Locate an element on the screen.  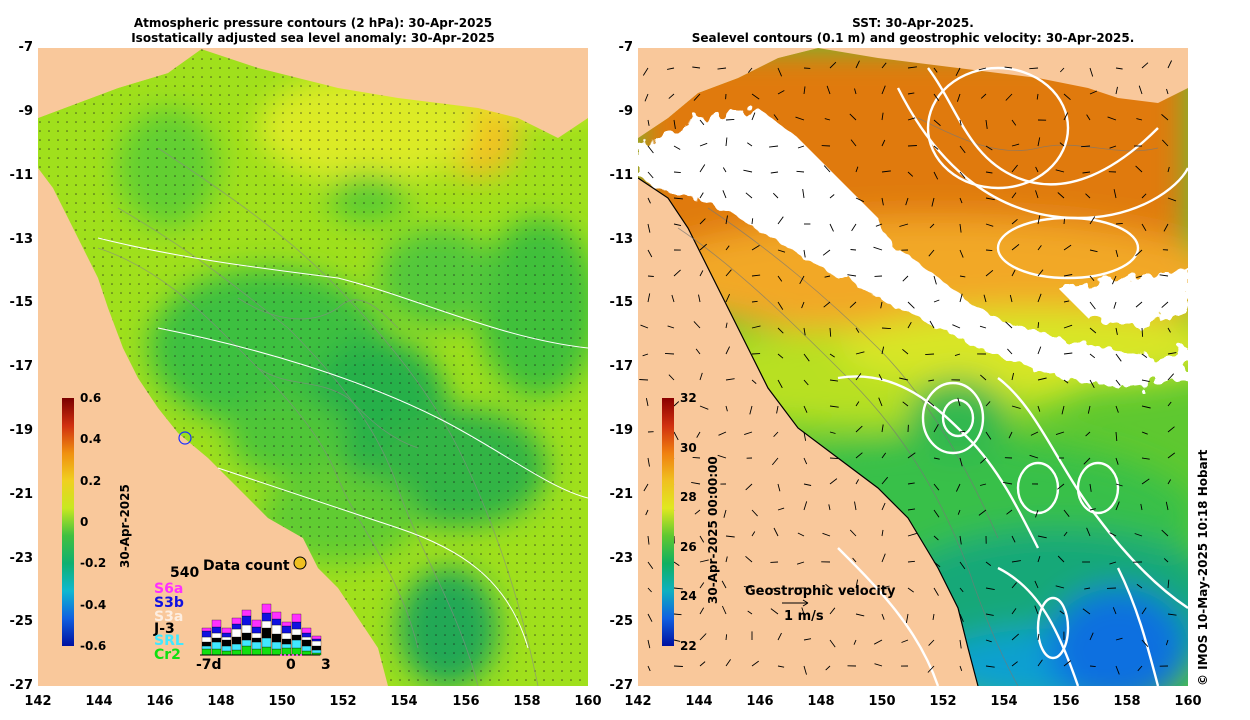
data-count-title: Data count is located at coordinates (246, 566).